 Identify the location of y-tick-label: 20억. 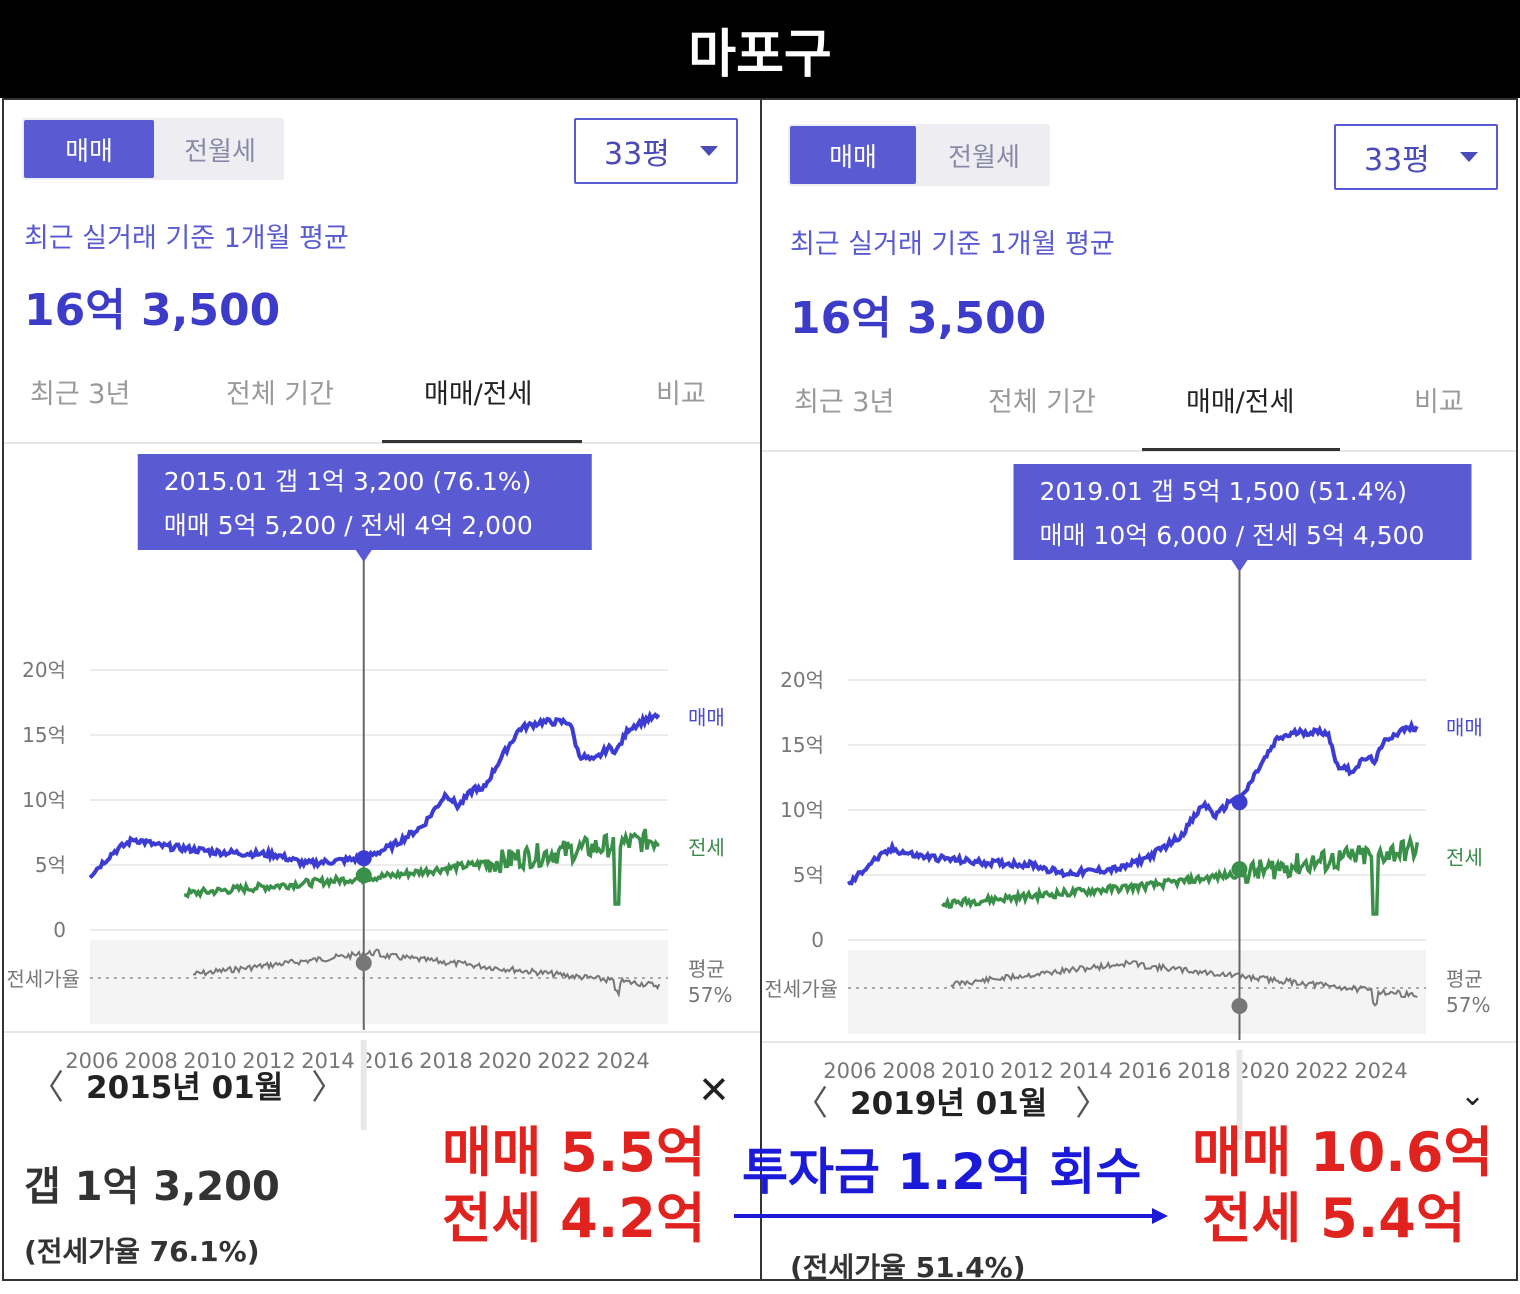
(802, 680).